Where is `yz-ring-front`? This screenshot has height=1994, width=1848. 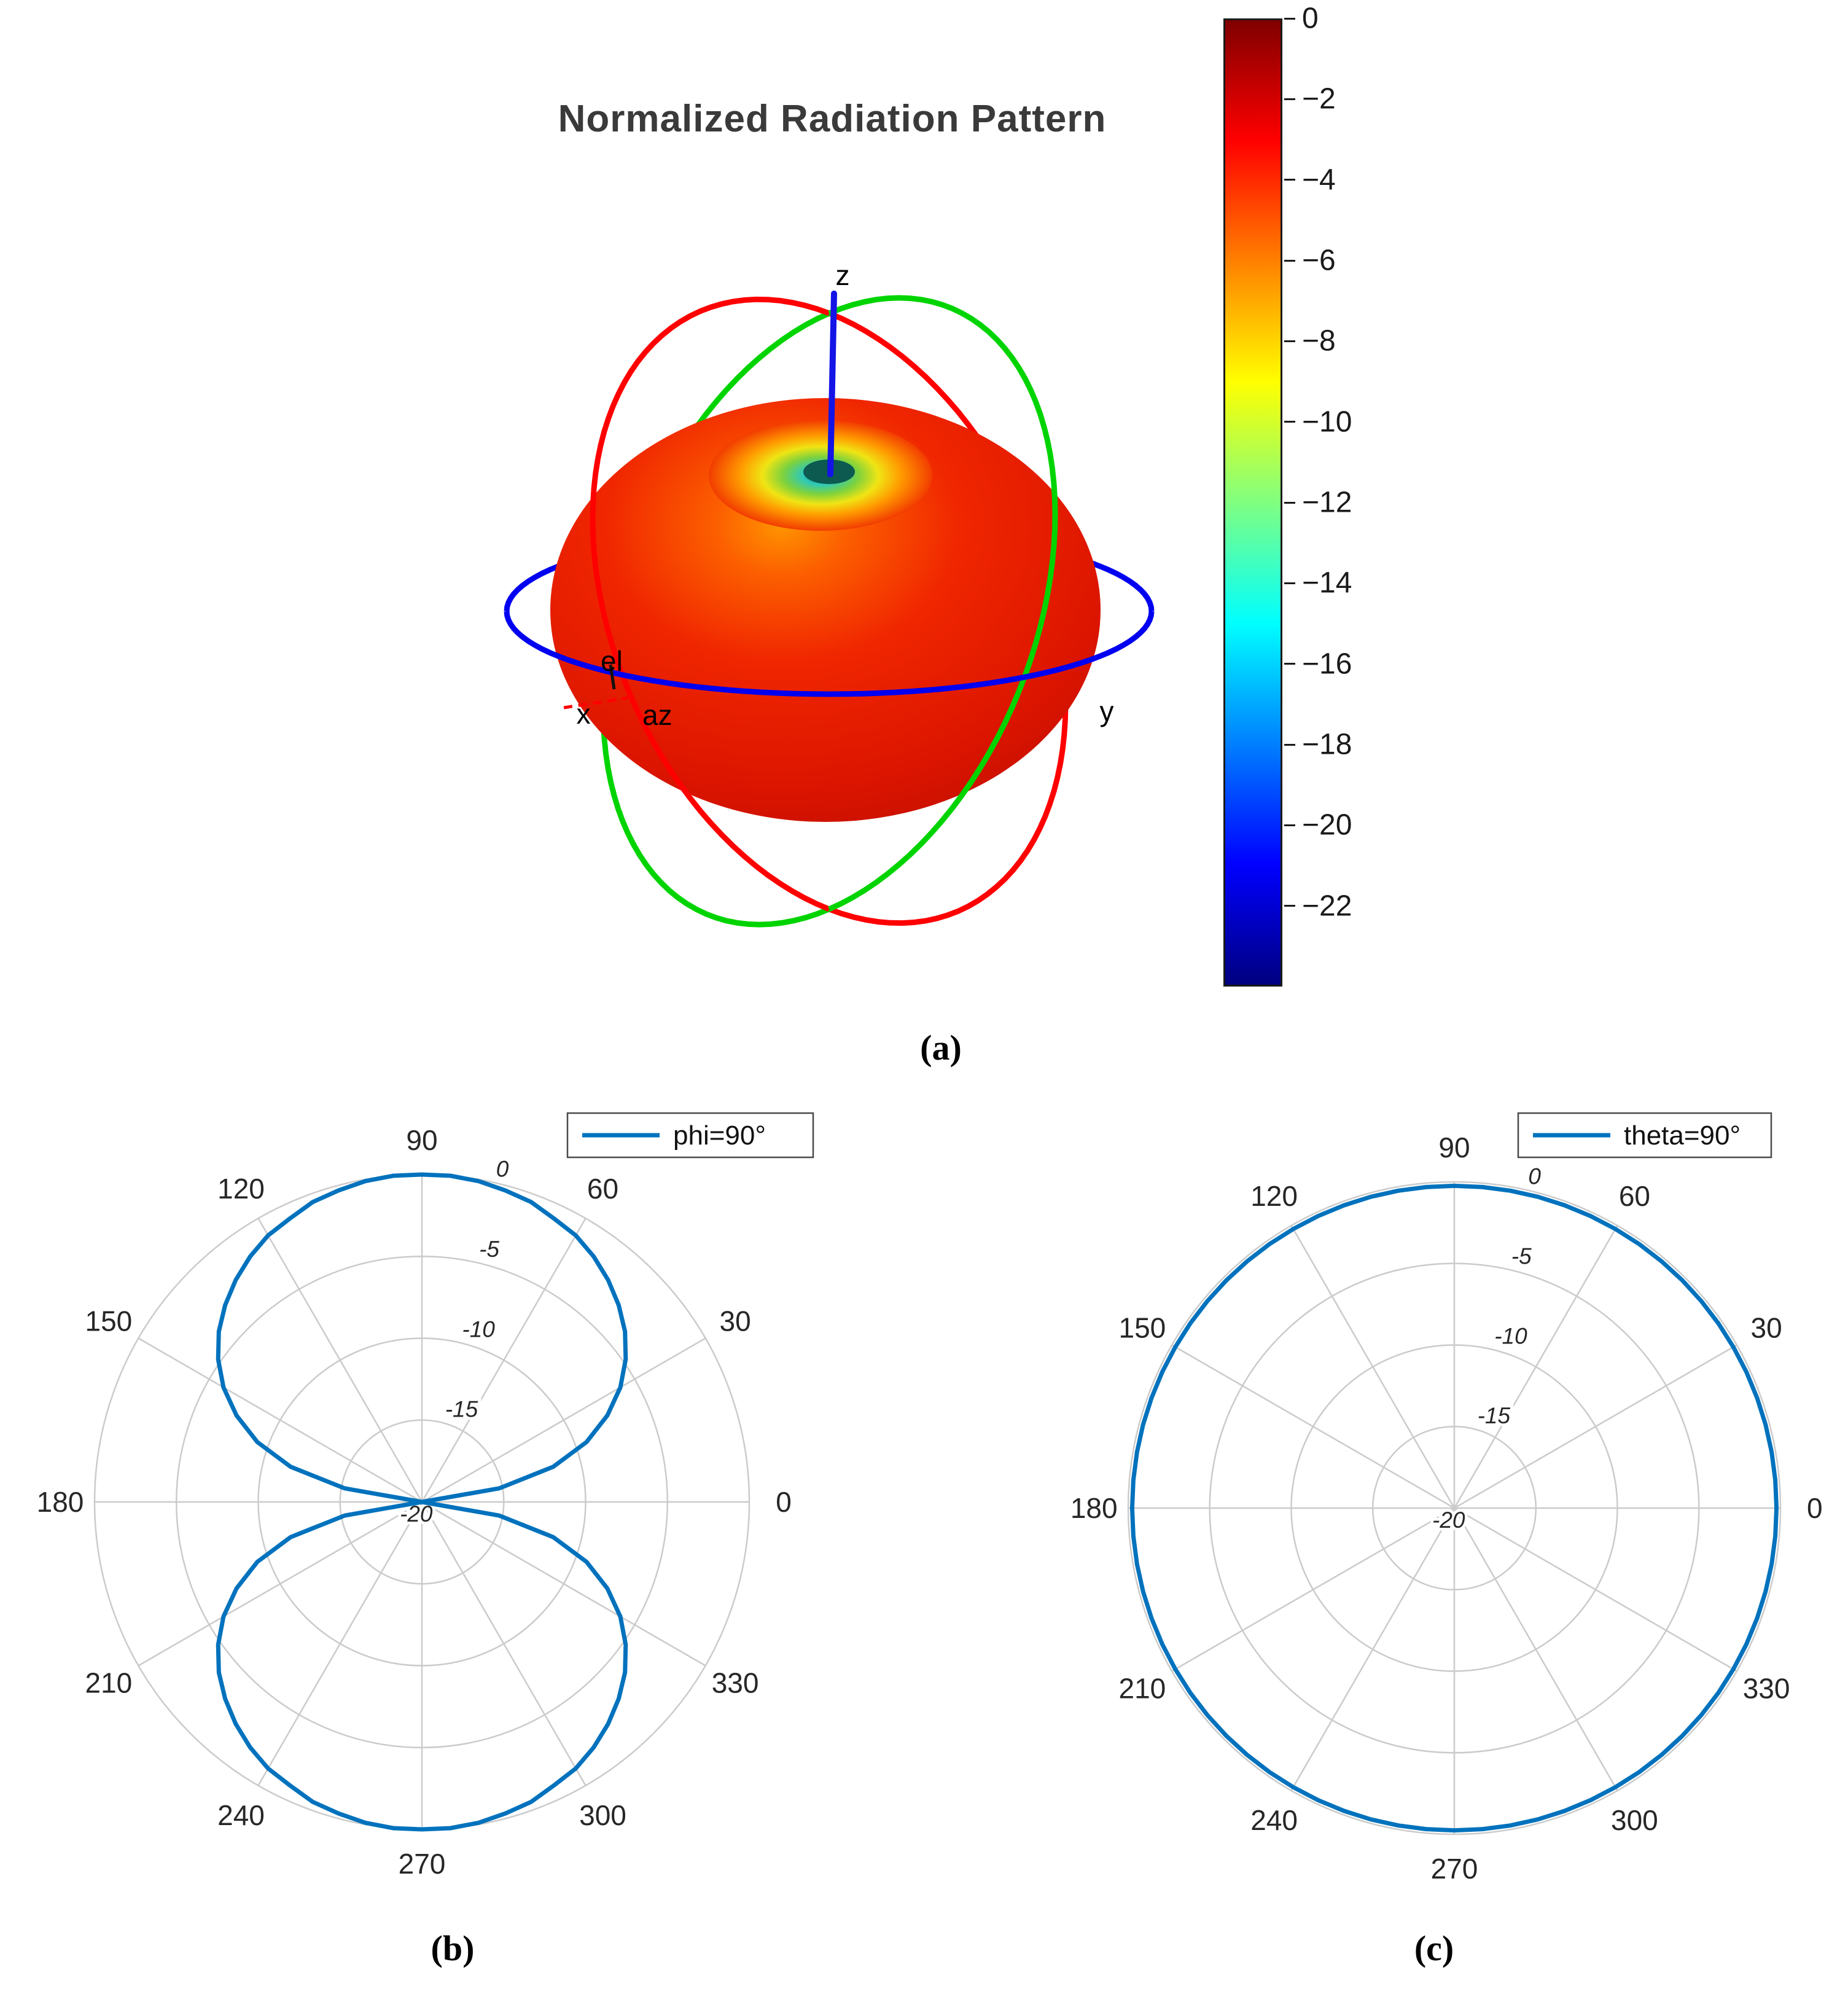
yz-ring-front is located at coordinates (943, 603).